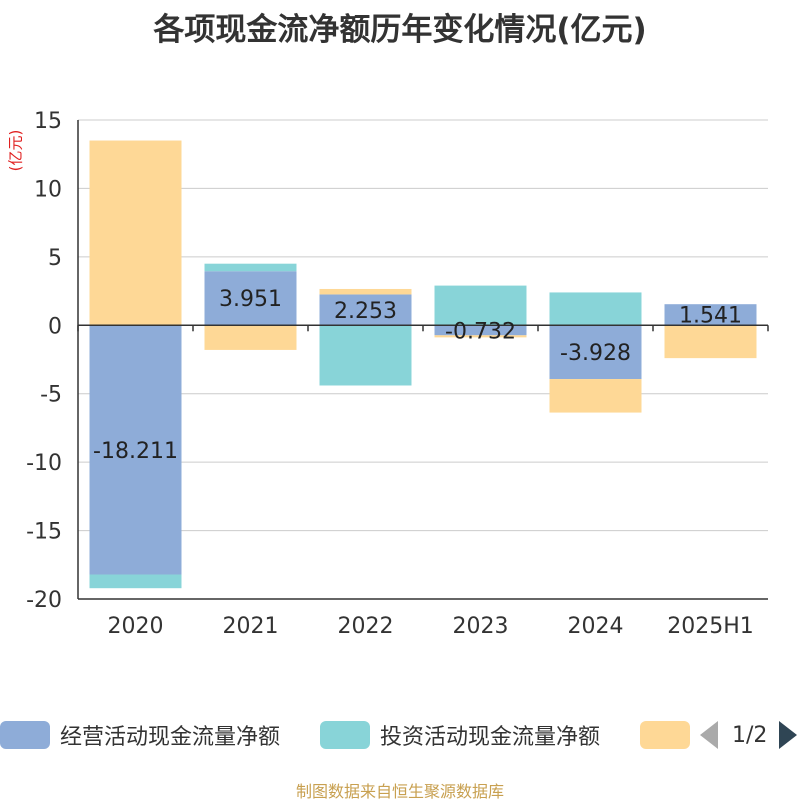 Image resolution: width=800 pixels, height=802 pixels. What do you see at coordinates (710, 626) in the screenshot?
I see `x-tick-label: 2025H1` at bounding box center [710, 626].